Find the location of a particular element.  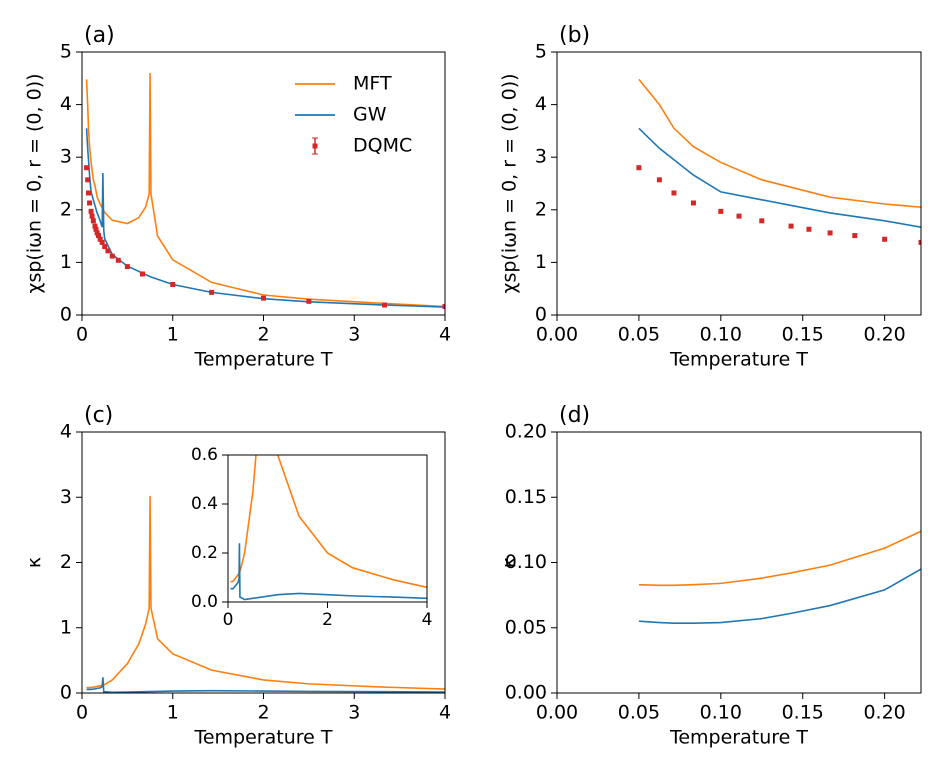

y-tick-label: 0.05 is located at coordinates (526, 627).